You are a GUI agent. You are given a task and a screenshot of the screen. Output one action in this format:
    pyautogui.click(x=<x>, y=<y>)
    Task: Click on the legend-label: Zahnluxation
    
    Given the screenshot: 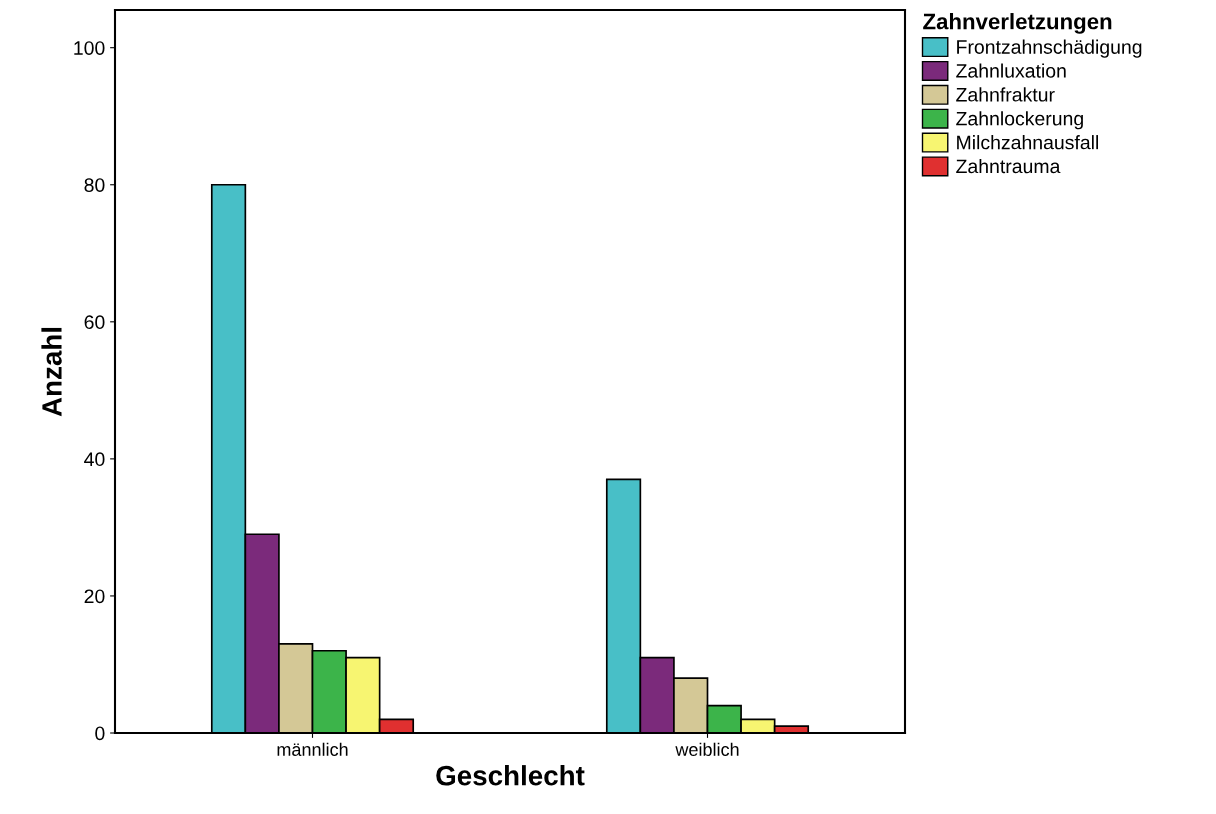 What is the action you would take?
    pyautogui.click(x=1011, y=70)
    